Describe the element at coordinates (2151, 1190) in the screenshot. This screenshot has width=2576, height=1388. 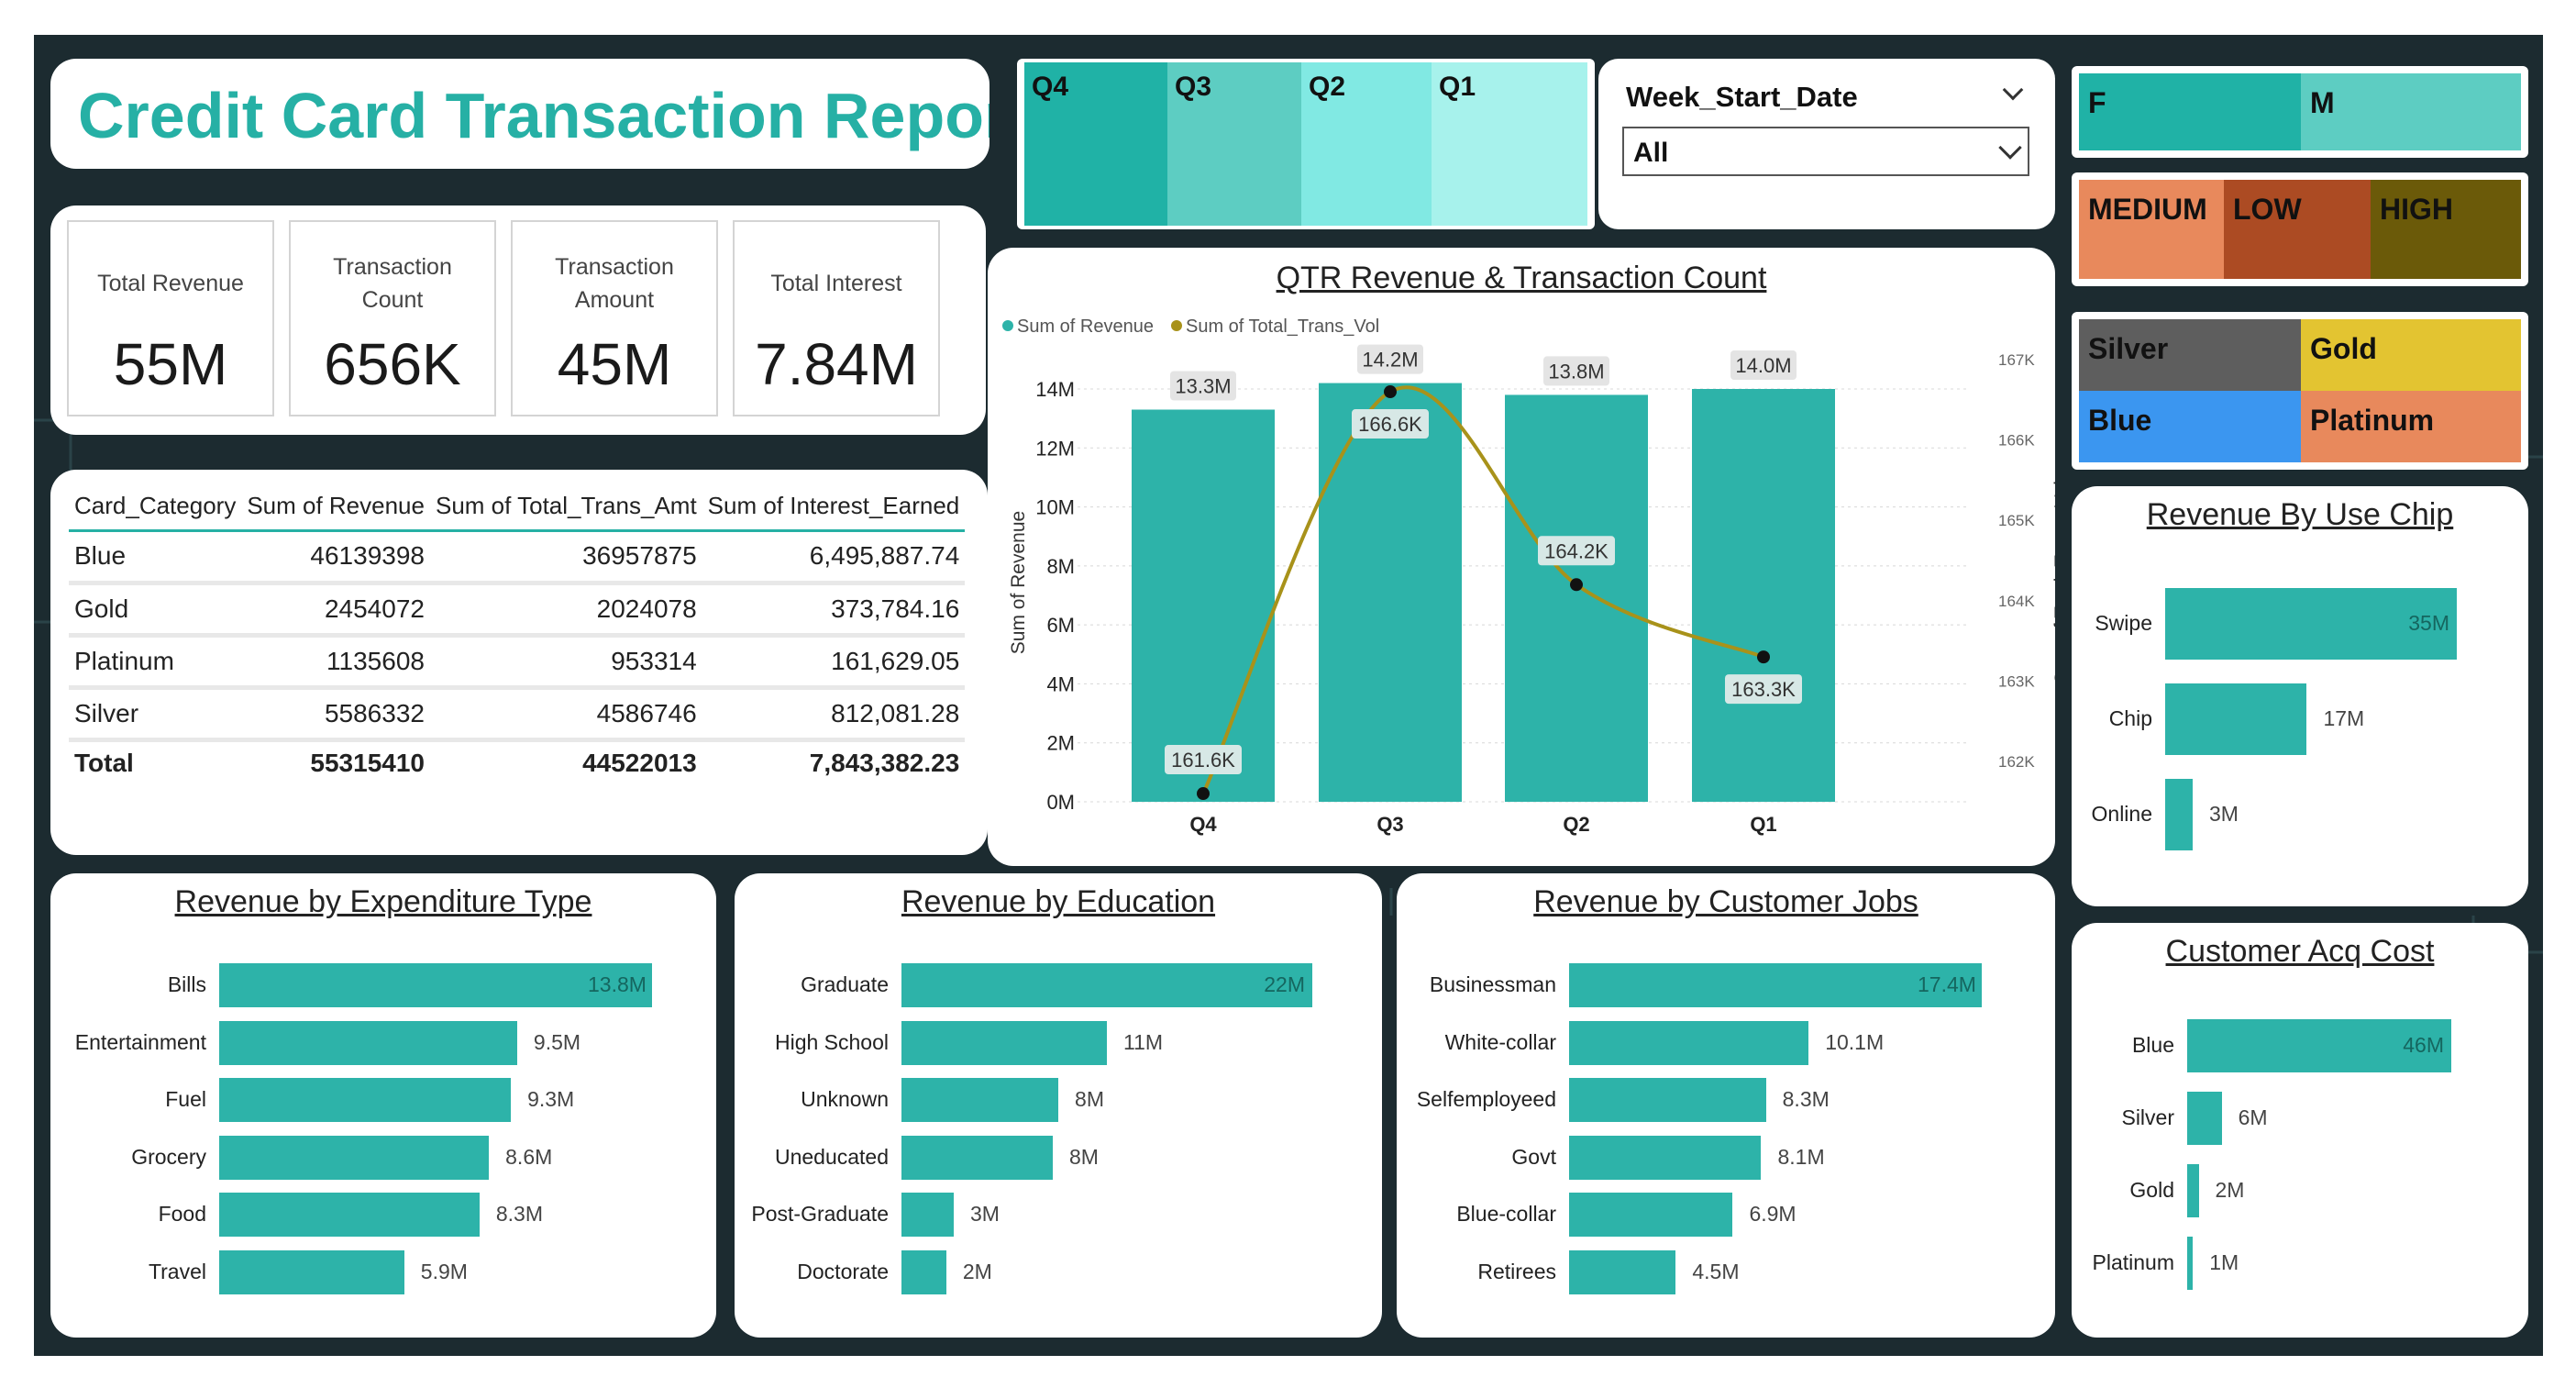
I see `category-label: Gold` at that location.